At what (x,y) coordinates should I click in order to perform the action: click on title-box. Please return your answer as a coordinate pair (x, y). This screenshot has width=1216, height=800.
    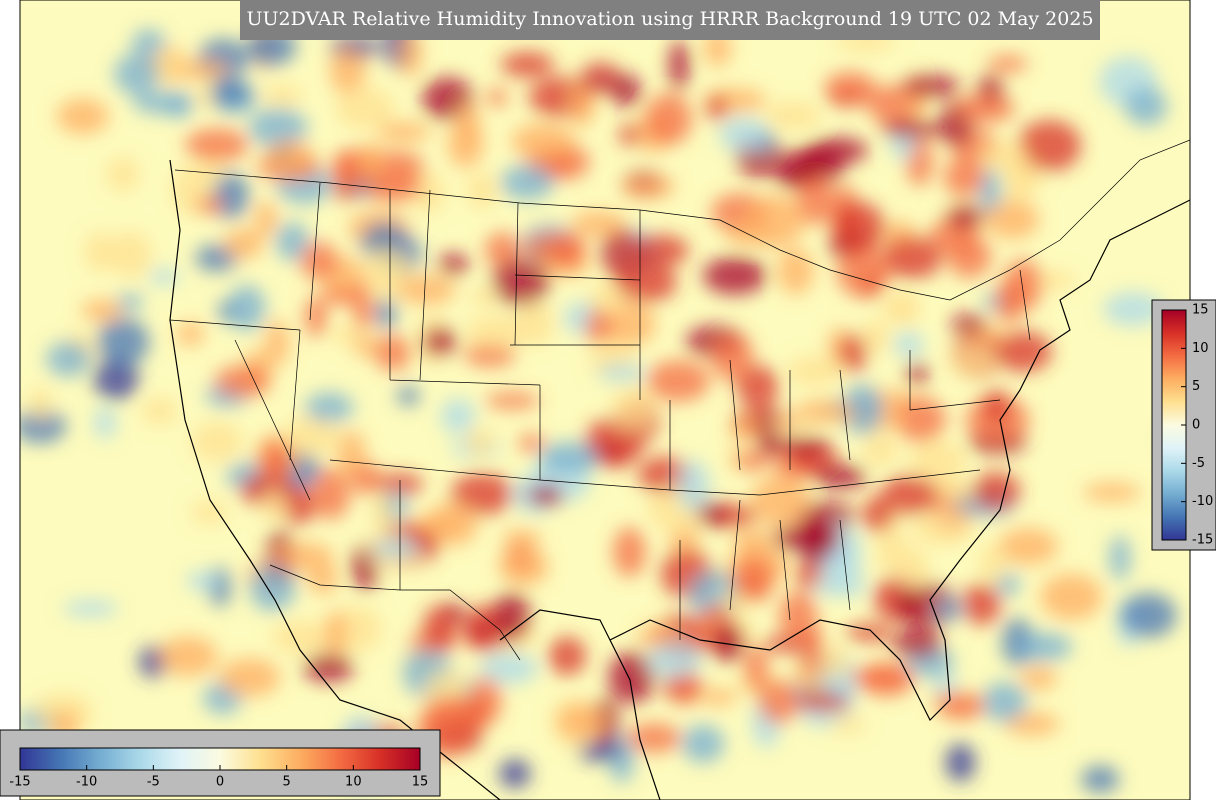
    Looking at the image, I should click on (670, 20).